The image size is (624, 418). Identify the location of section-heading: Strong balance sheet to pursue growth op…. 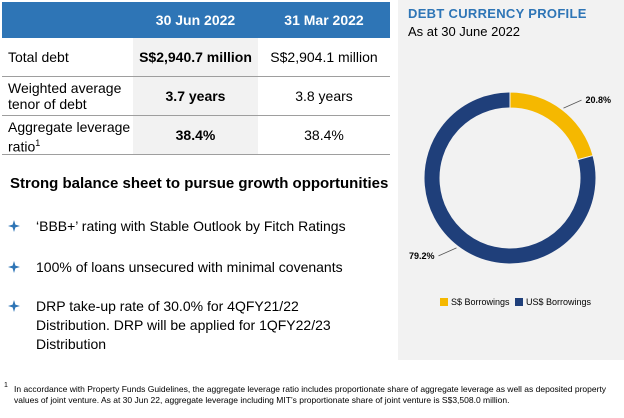
(199, 183).